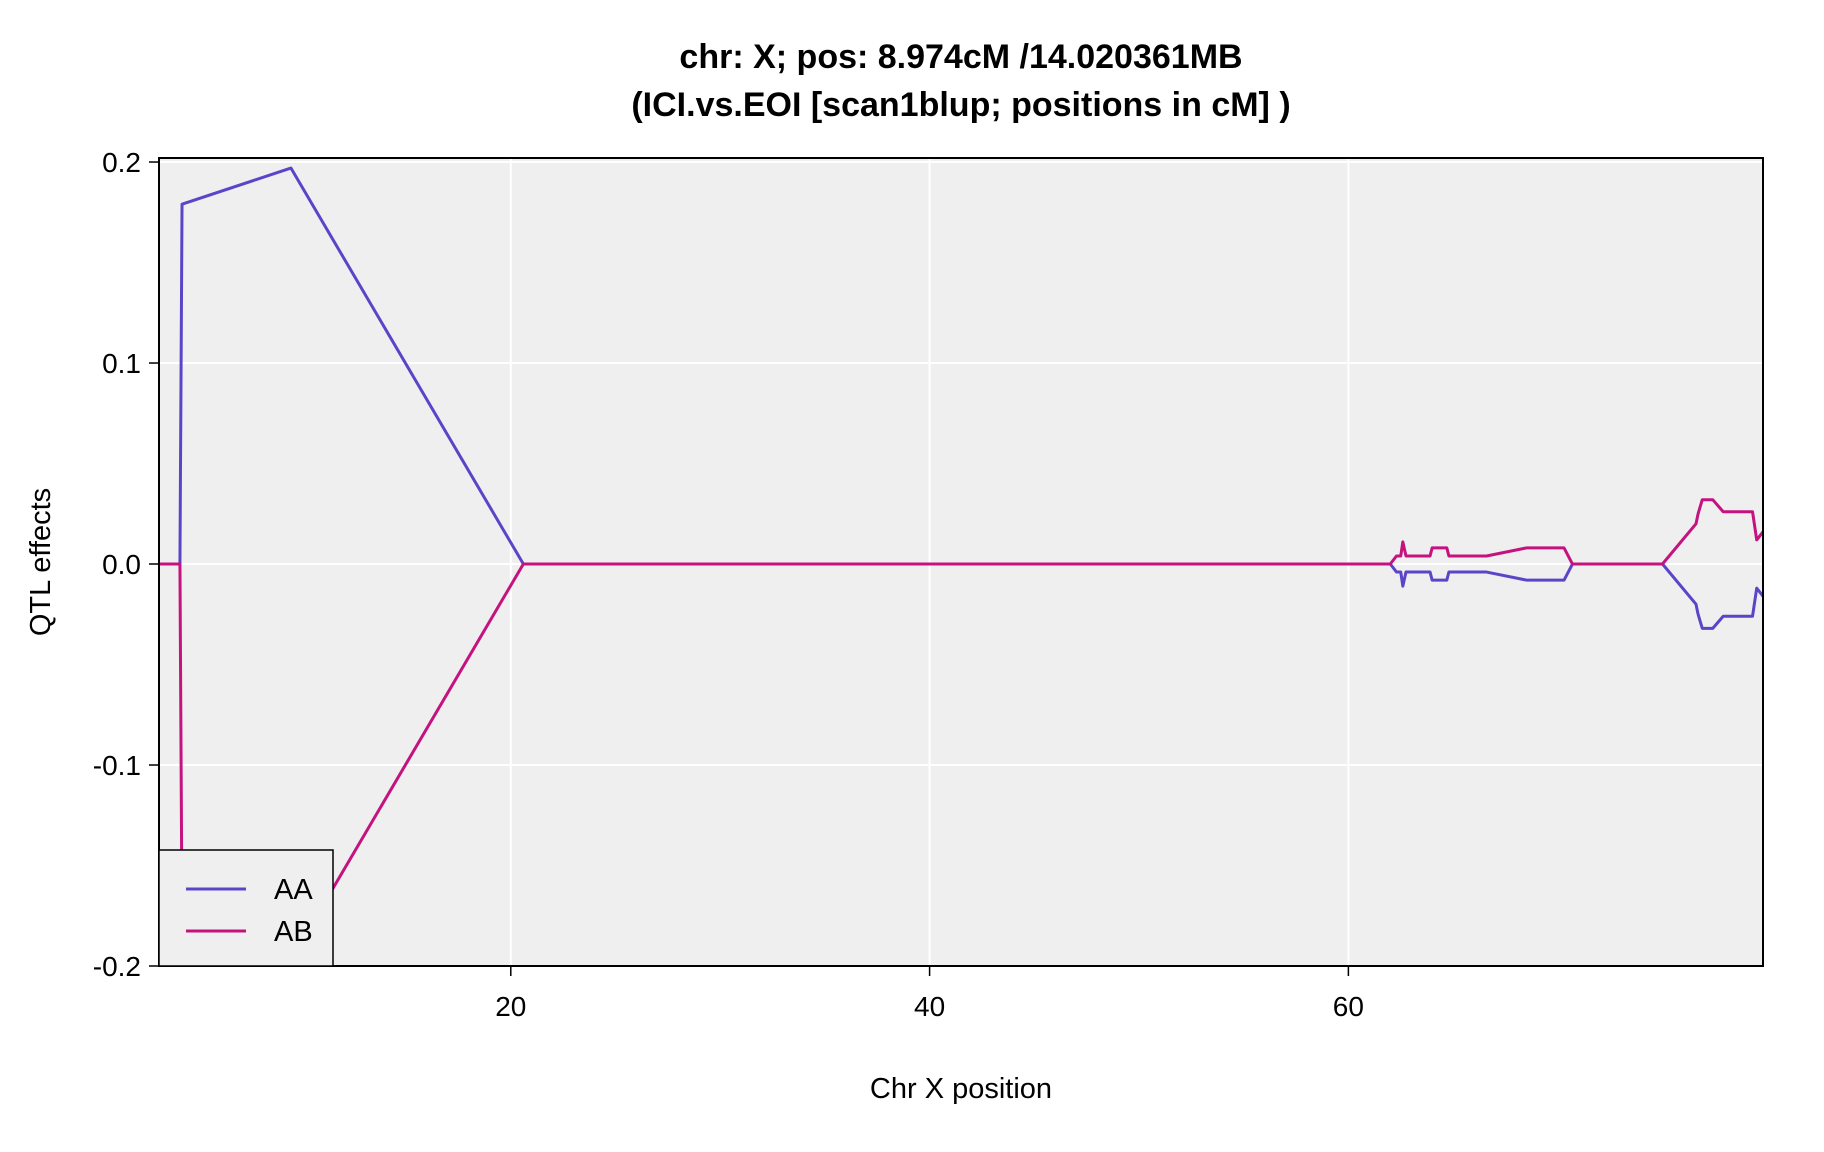  What do you see at coordinates (510, 1006) in the screenshot?
I see `x-tick-label: 20` at bounding box center [510, 1006].